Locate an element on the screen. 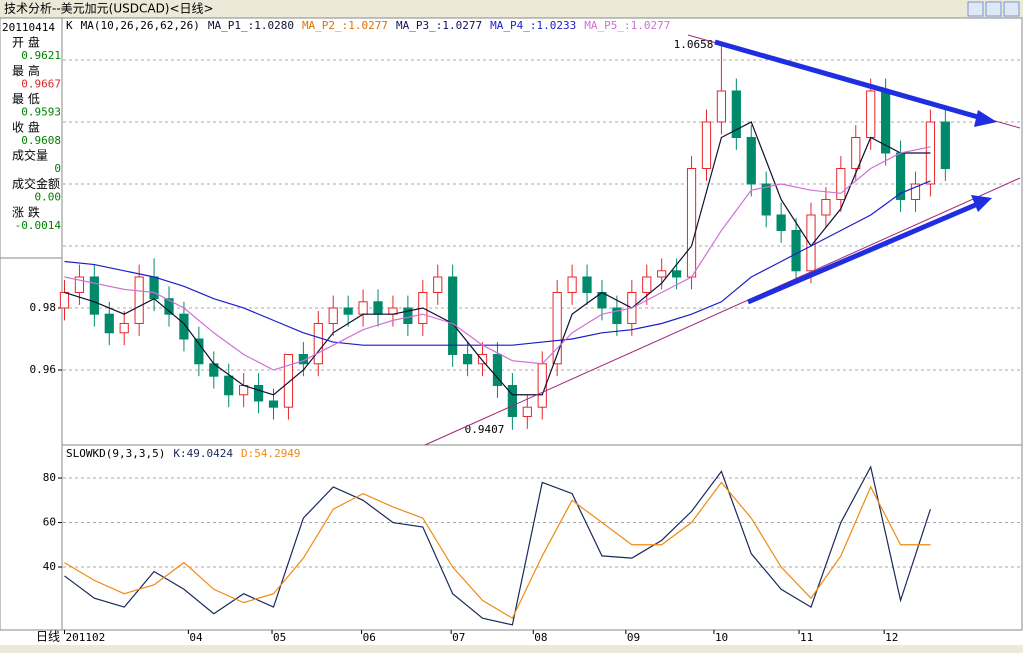 The height and width of the screenshot is (653, 1023). info-label: 最 低 is located at coordinates (26, 99).